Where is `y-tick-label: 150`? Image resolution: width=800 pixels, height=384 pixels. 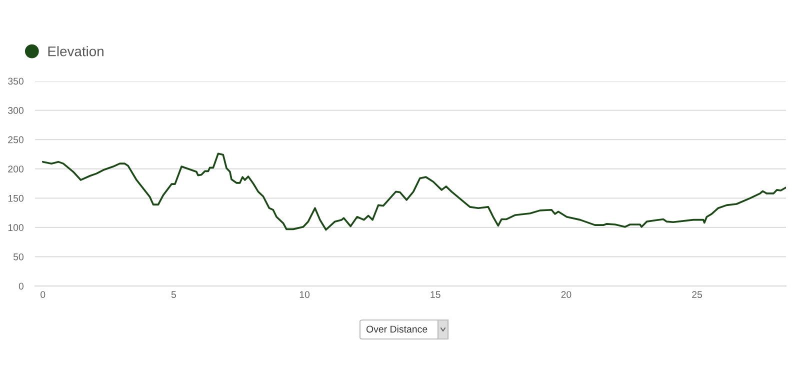 y-tick-label: 150 is located at coordinates (16, 198).